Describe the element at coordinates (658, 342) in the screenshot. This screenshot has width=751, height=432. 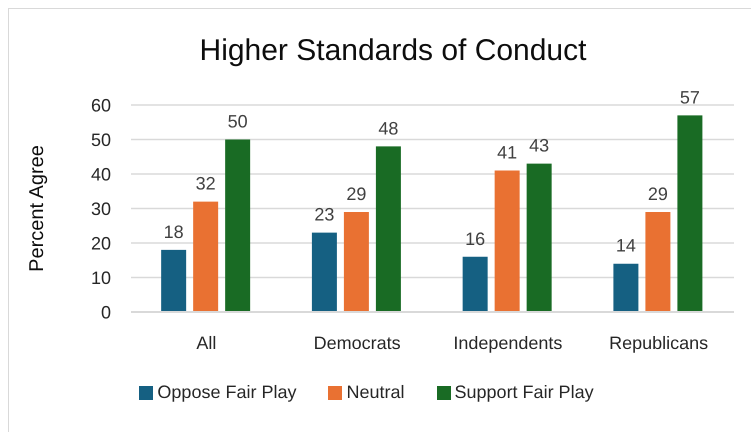
I see `x-tick-label: Republicans` at that location.